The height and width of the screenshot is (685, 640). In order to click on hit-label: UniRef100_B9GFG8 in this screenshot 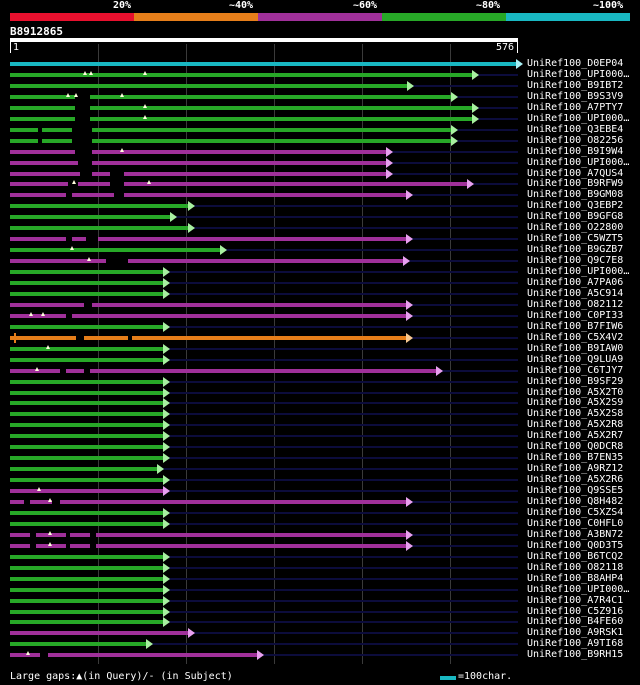, I will do `click(575, 217)`.